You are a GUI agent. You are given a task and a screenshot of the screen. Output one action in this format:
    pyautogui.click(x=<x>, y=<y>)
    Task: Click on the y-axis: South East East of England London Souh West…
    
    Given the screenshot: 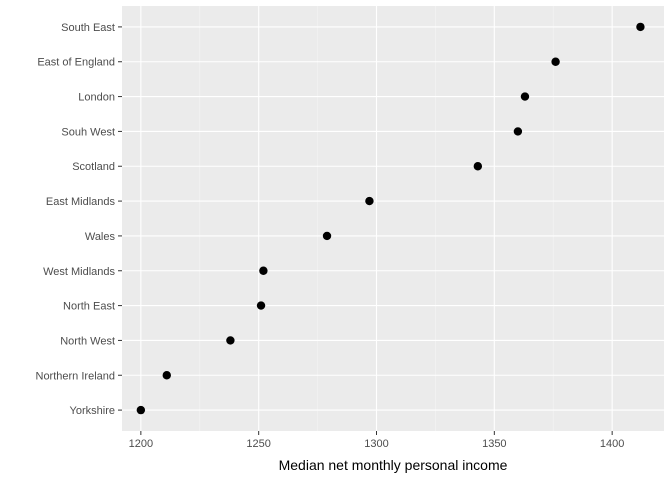 What is the action you would take?
    pyautogui.click(x=79, y=219)
    